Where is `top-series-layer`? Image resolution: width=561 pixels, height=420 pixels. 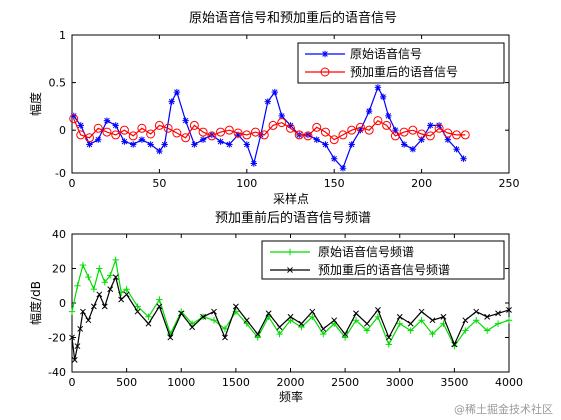 top-series-layer is located at coordinates (269, 128).